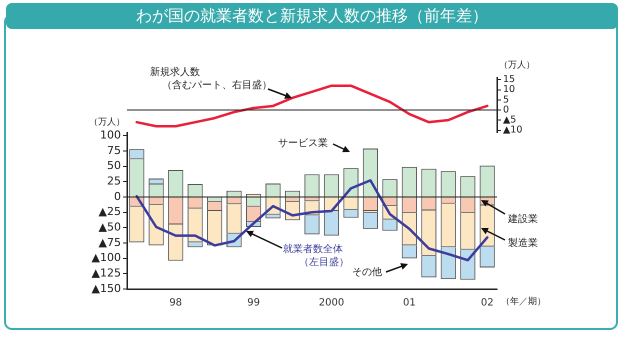  I want to click on y-tick-label: ▲75, so click(109, 242).